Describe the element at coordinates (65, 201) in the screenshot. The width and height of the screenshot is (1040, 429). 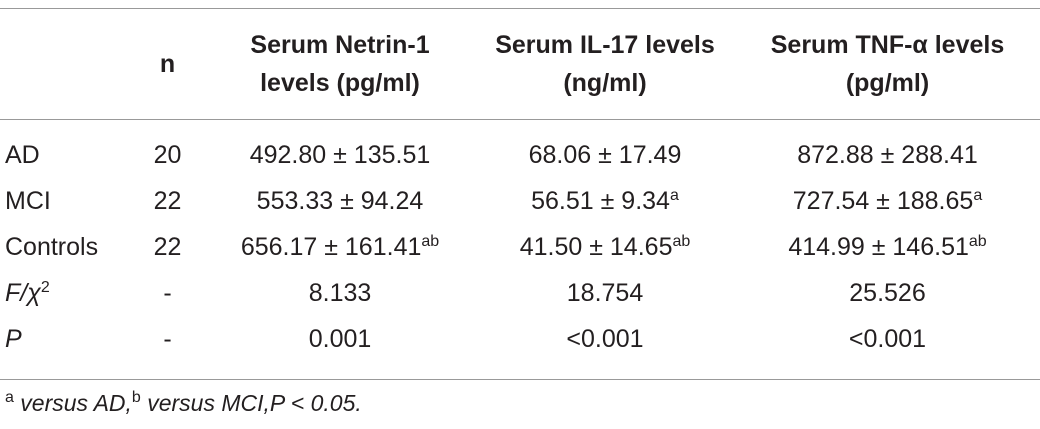
I see `row-label: MCI` at that location.